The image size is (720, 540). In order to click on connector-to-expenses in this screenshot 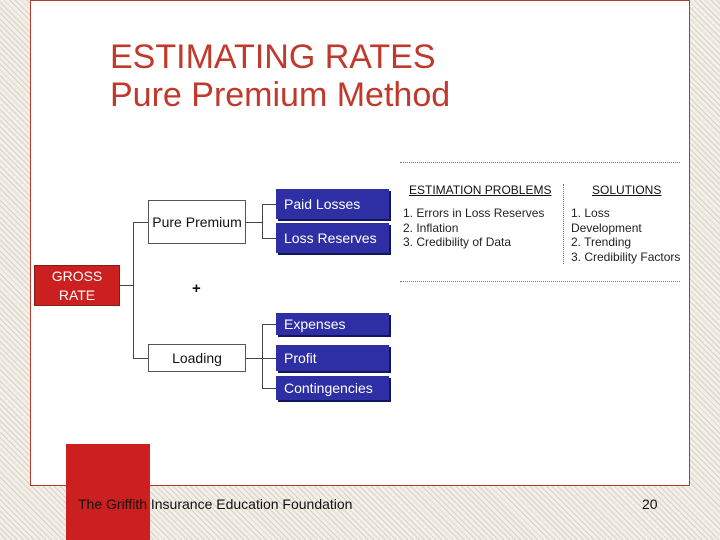, I will do `click(269, 324)`.